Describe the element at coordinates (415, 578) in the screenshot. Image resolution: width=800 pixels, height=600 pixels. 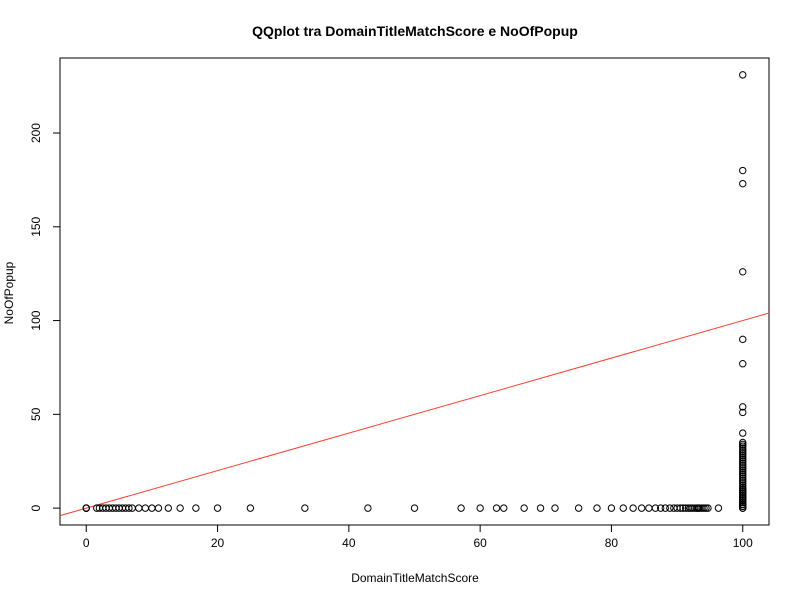
I see `x-axis-label: DomainTitleMatchScore` at that location.